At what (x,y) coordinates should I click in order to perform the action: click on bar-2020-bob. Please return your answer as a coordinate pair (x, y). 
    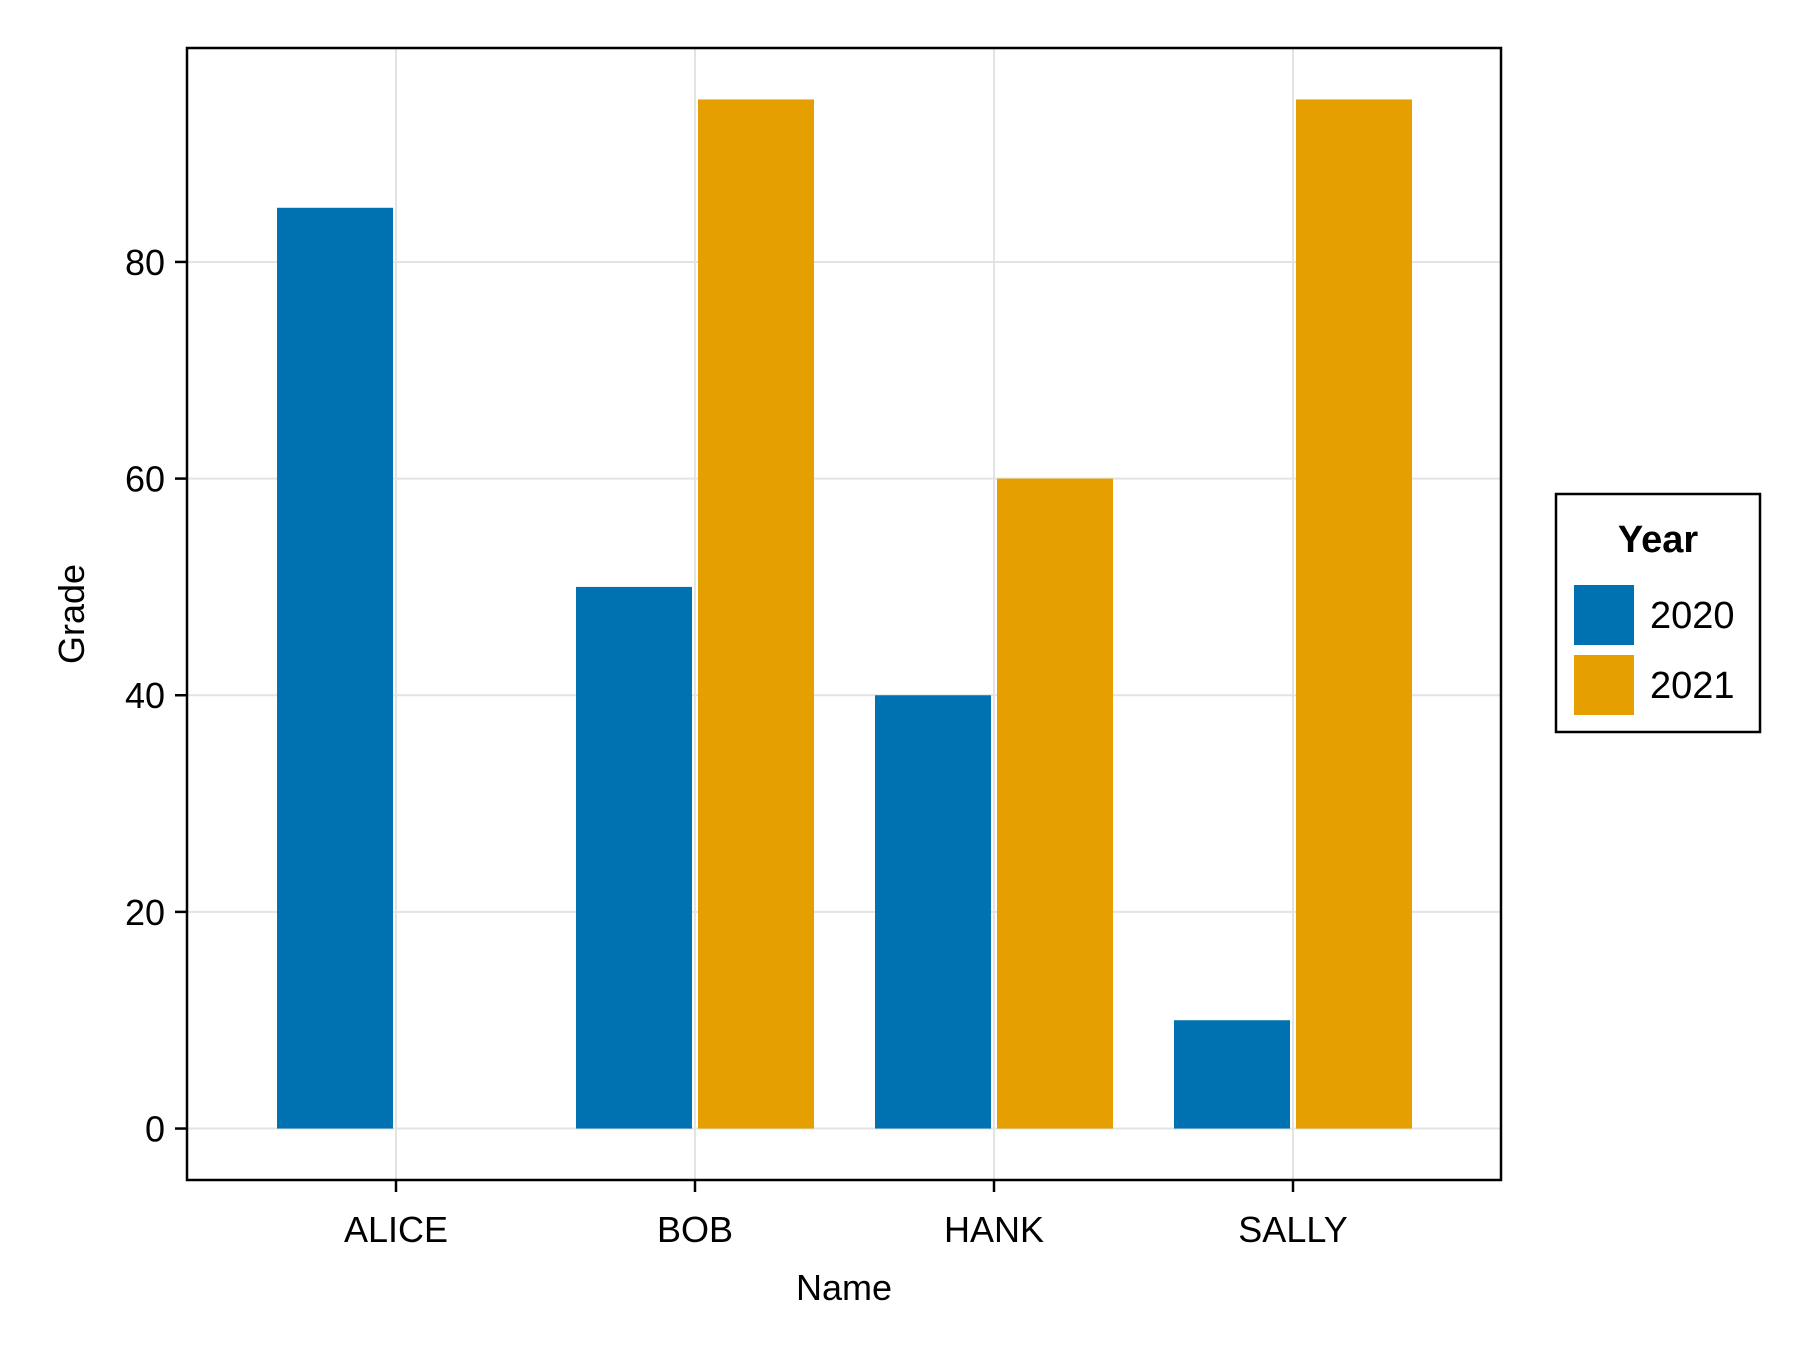
    Looking at the image, I should click on (634, 857).